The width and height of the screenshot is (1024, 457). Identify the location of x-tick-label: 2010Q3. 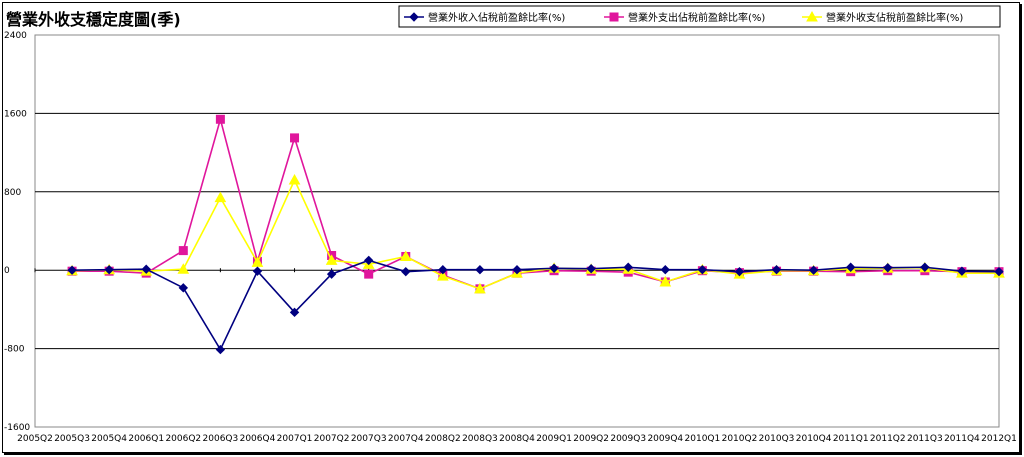
(777, 439).